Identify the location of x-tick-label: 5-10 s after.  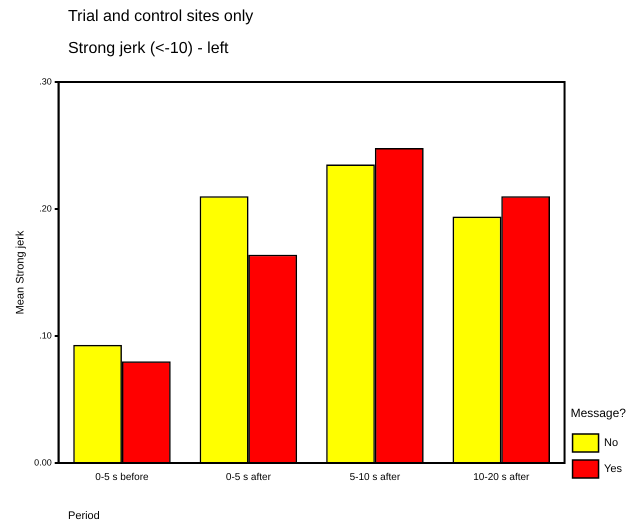
(375, 477).